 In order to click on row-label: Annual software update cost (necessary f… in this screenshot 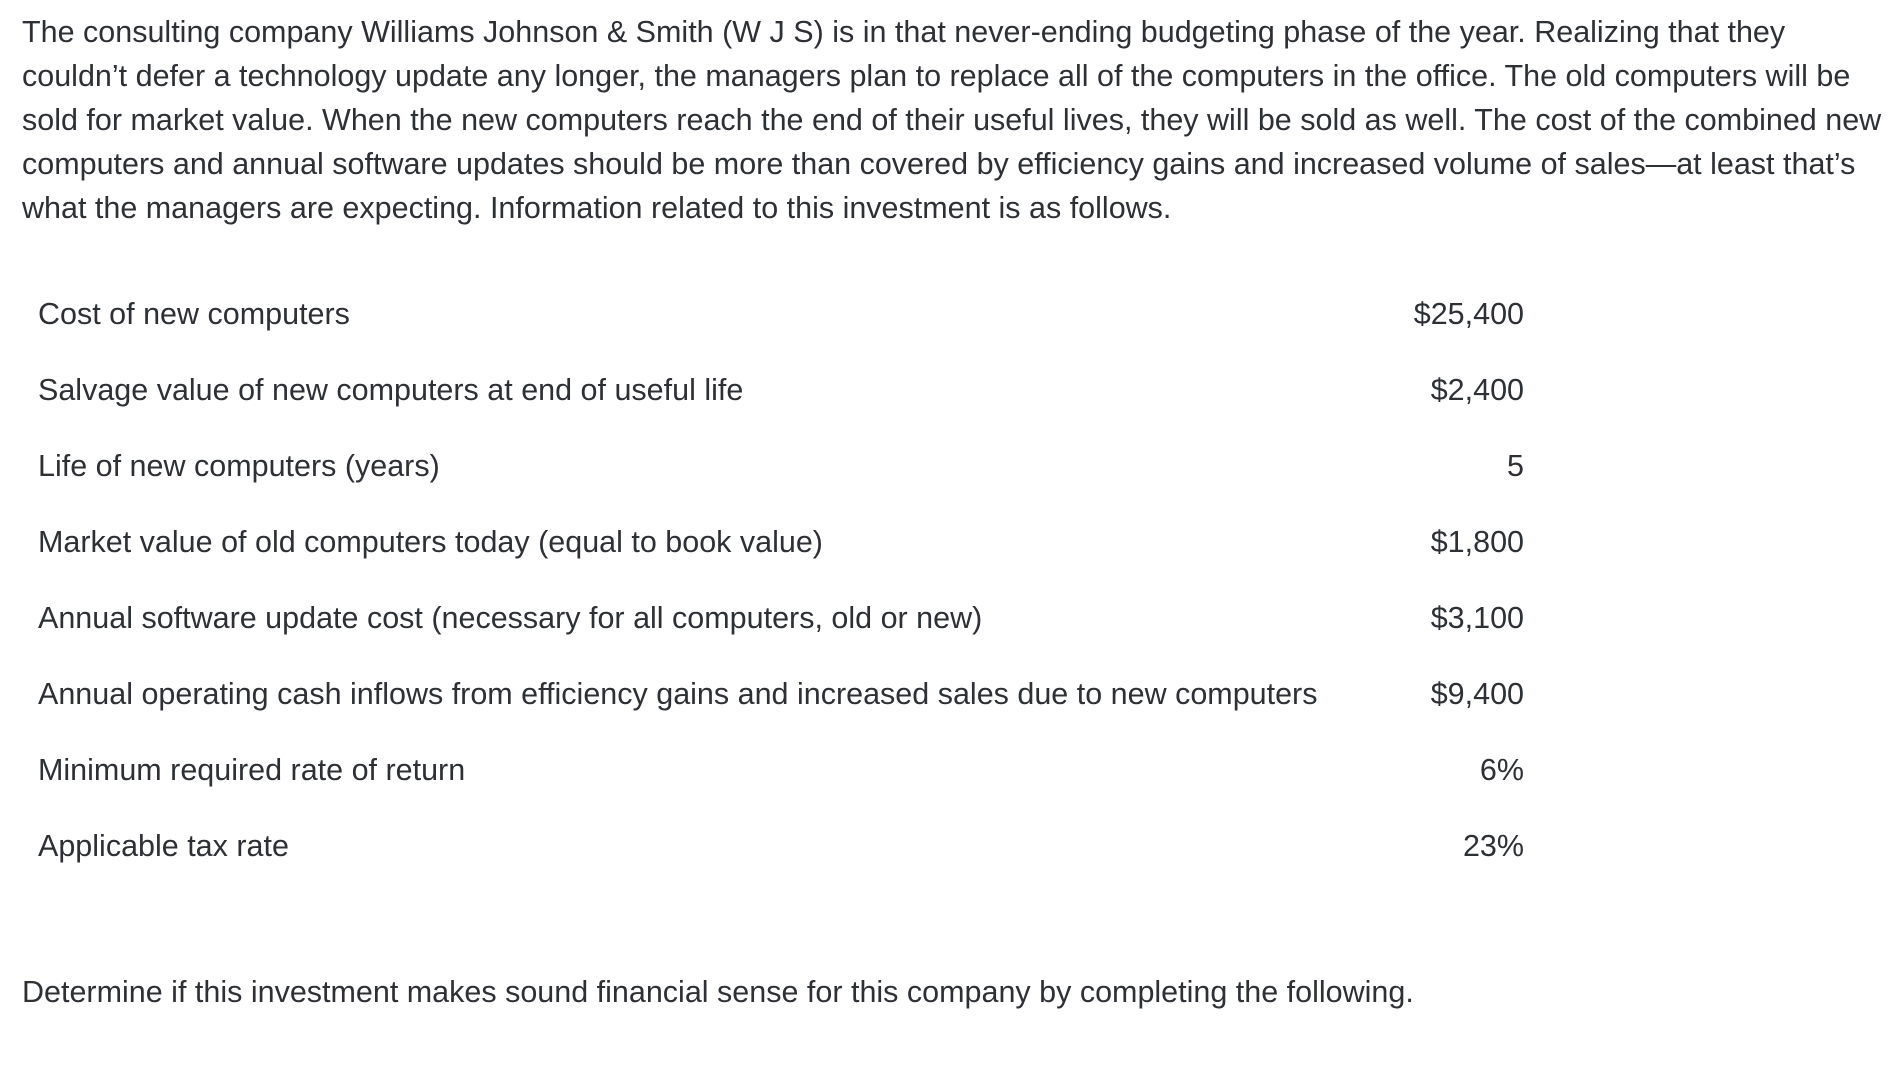, I will do `click(510, 617)`.